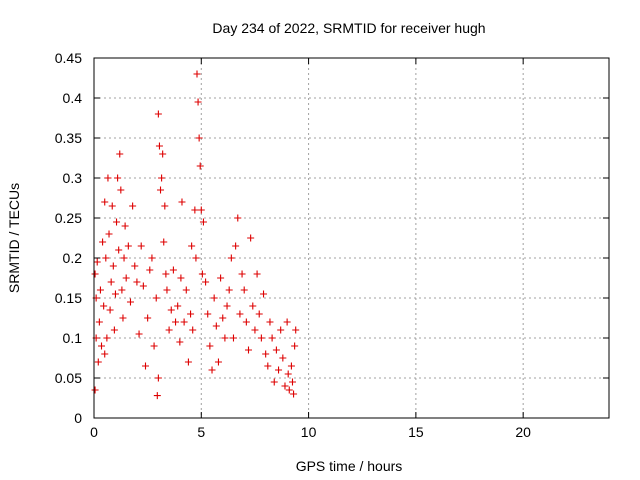  Describe the element at coordinates (14, 238) in the screenshot. I see `y-axis-label: SRMTID / TECUs` at that location.